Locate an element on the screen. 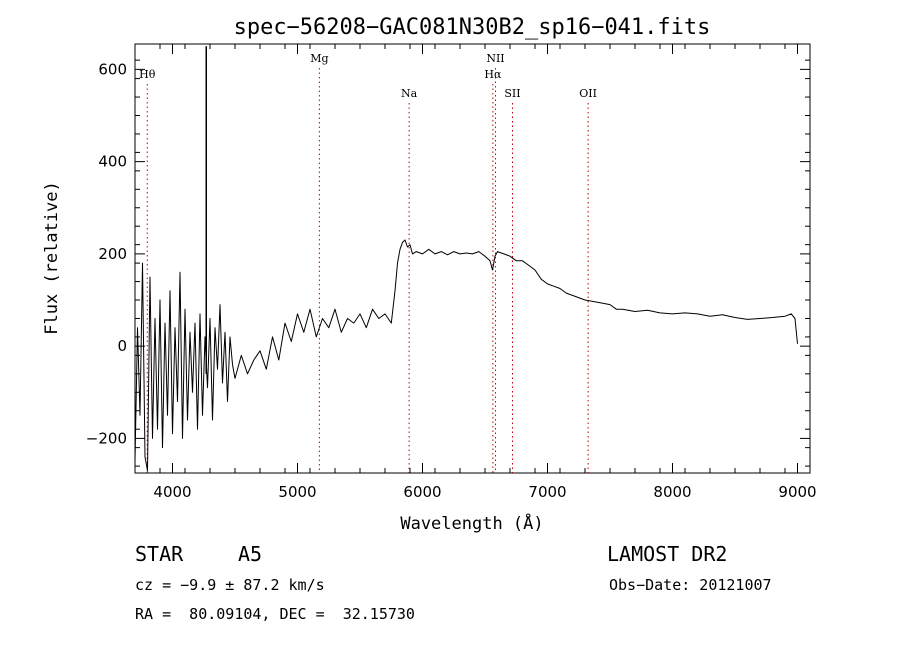 The width and height of the screenshot is (900, 650). x-tick-label: 6000 is located at coordinates (422, 492).